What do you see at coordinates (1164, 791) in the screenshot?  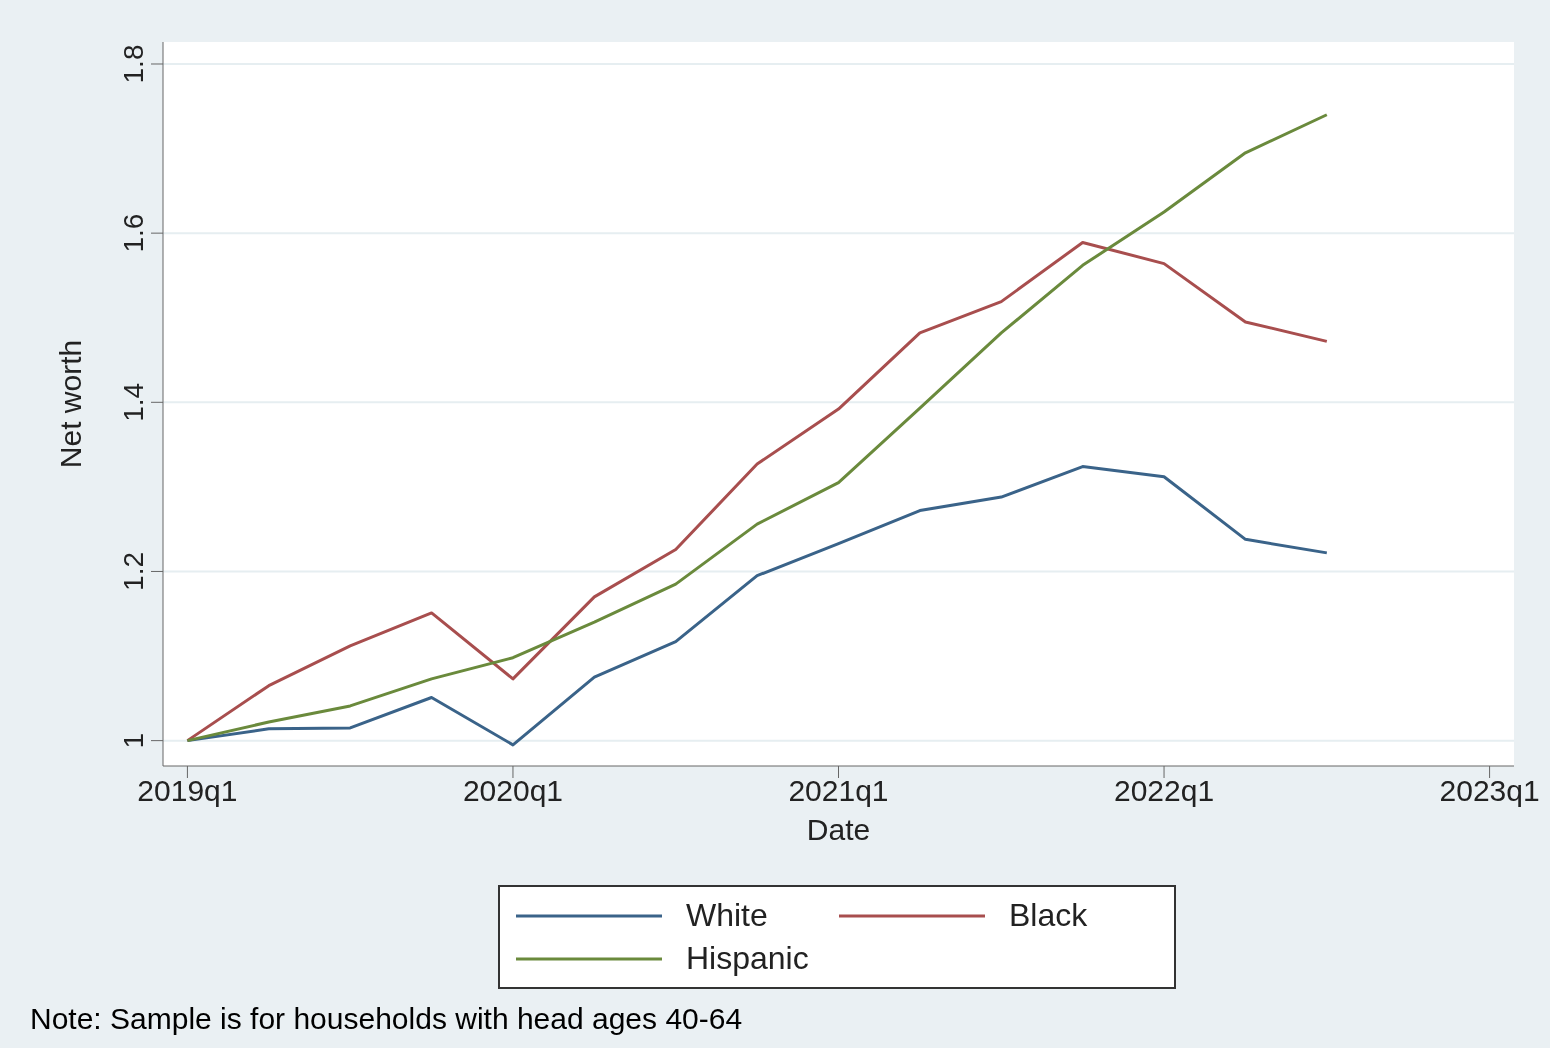 I see `x-tick-label: 2022q1` at bounding box center [1164, 791].